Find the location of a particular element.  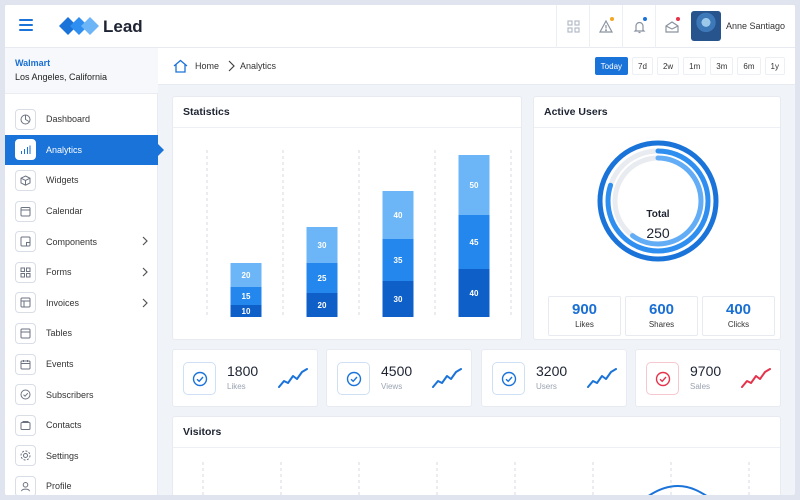

tables-icon is located at coordinates (25, 333).